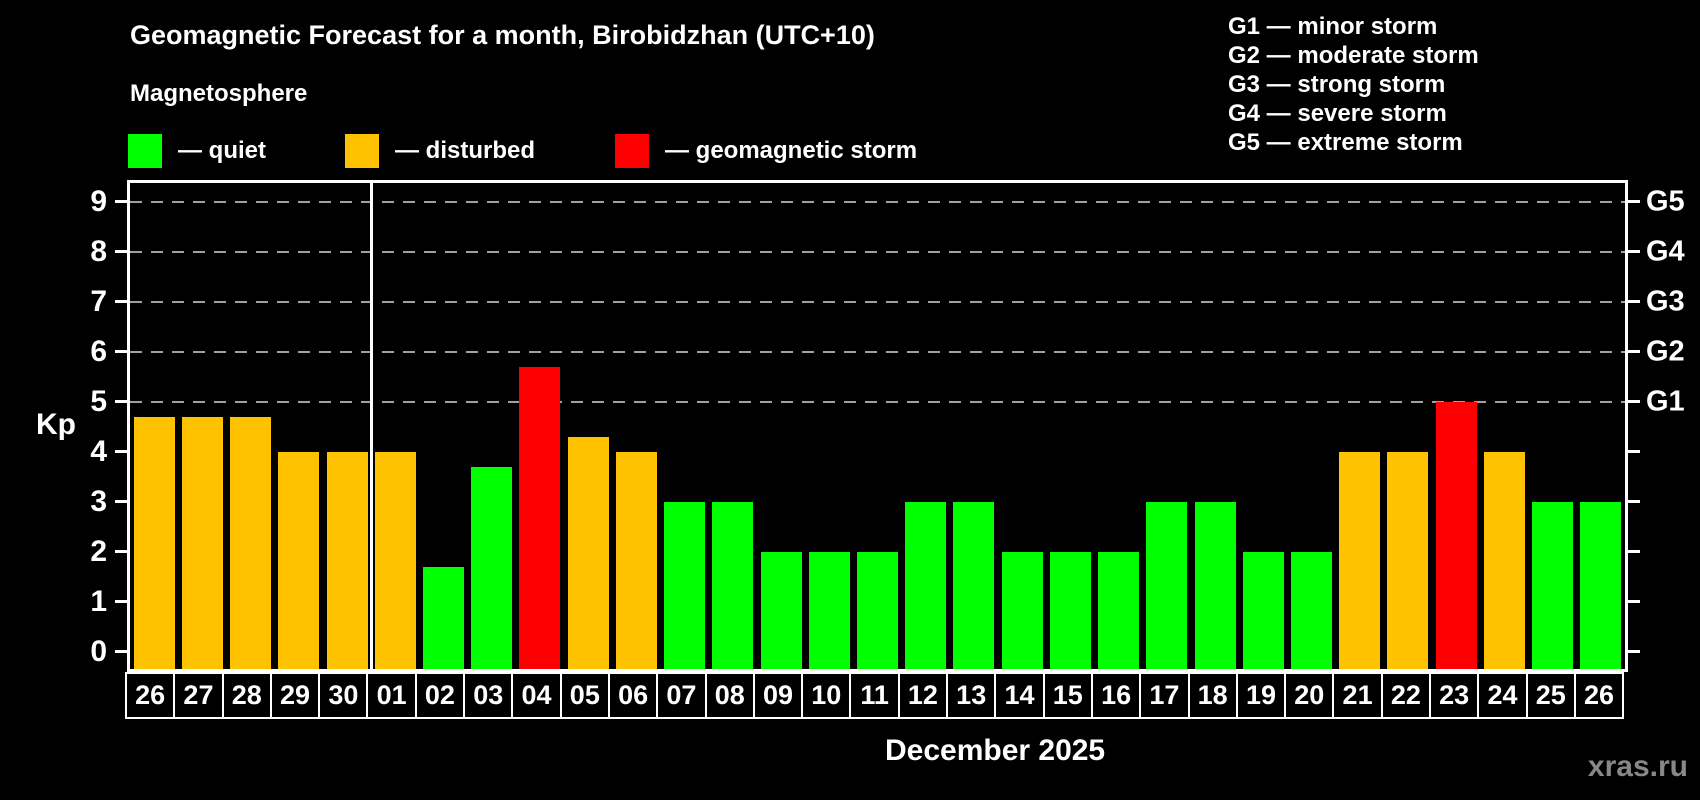  Describe the element at coordinates (540, 517) in the screenshot. I see `bar-day-04-kp-5.7` at that location.